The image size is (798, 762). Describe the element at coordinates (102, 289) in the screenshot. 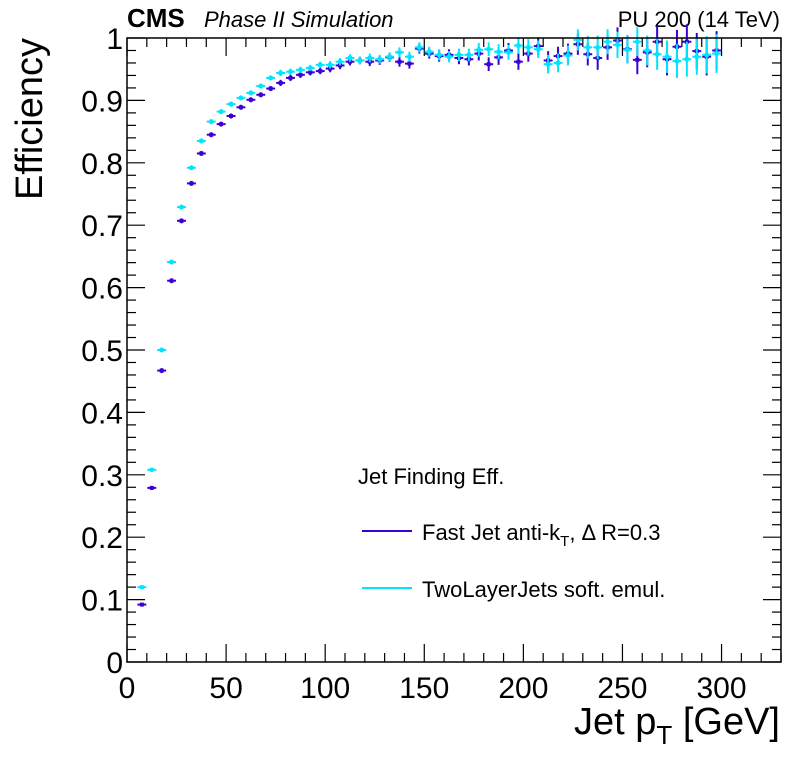

I see `y-tick-label: 0.6` at that location.